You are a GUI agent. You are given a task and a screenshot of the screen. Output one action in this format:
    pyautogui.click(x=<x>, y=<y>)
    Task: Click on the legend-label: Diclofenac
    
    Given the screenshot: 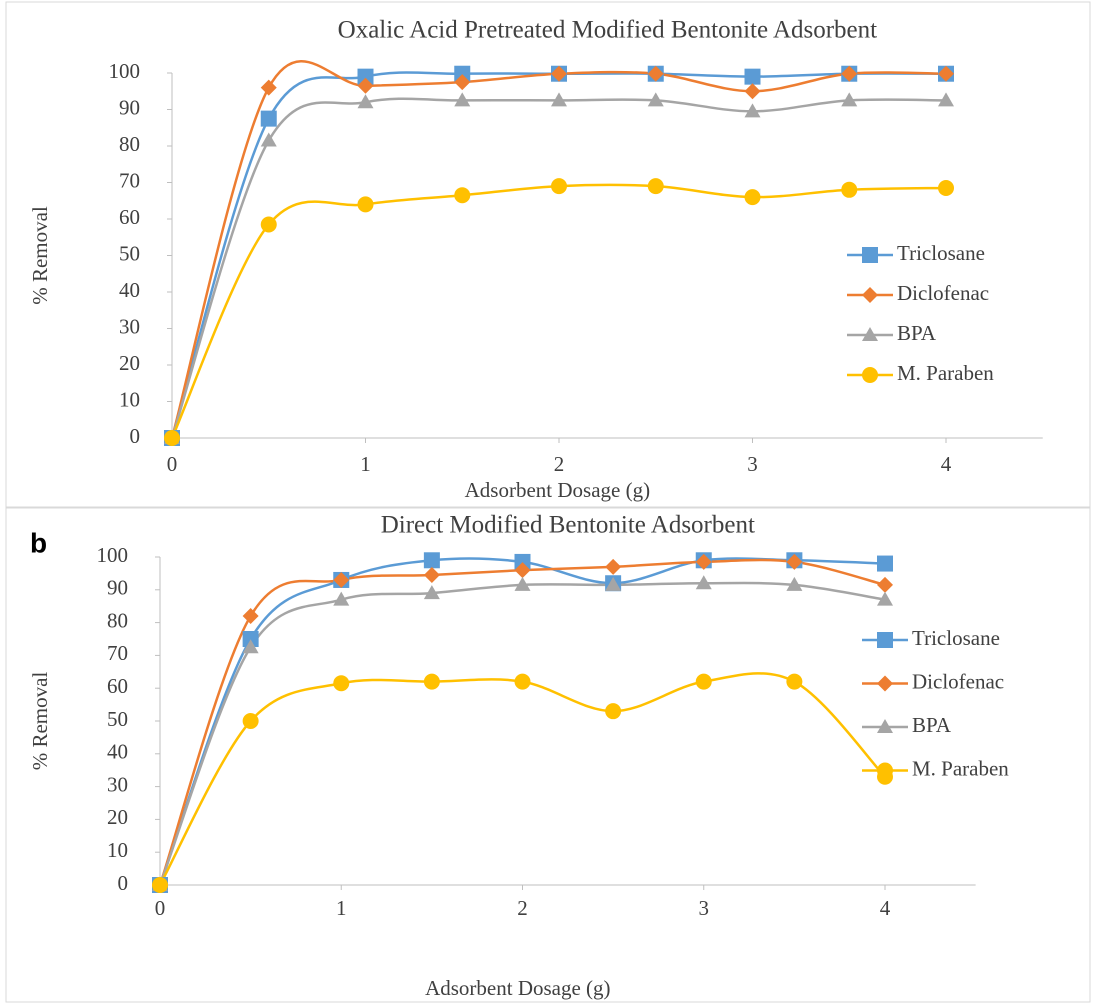 What is the action you would take?
    pyautogui.click(x=943, y=293)
    